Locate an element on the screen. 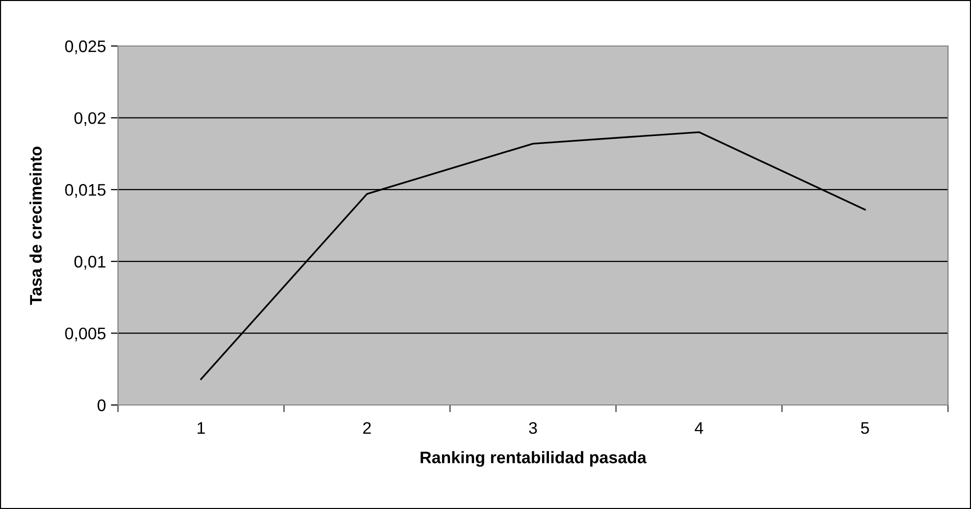 The height and width of the screenshot is (509, 971). x-tick-label: 2 is located at coordinates (367, 428).